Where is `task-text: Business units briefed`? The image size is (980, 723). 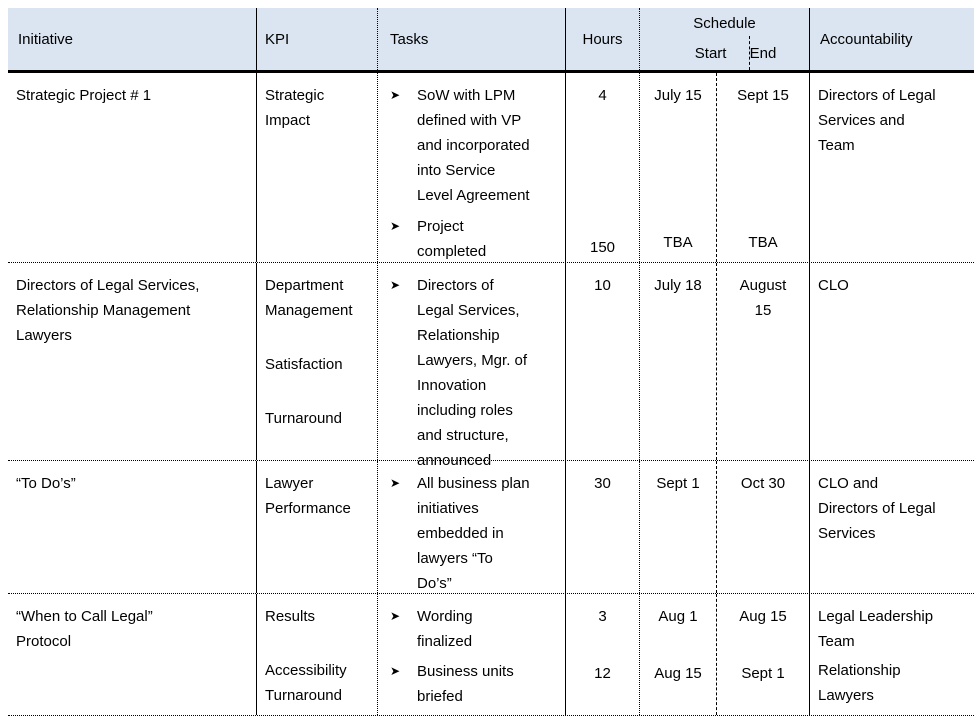 task-text: Business units briefed is located at coordinates (465, 684).